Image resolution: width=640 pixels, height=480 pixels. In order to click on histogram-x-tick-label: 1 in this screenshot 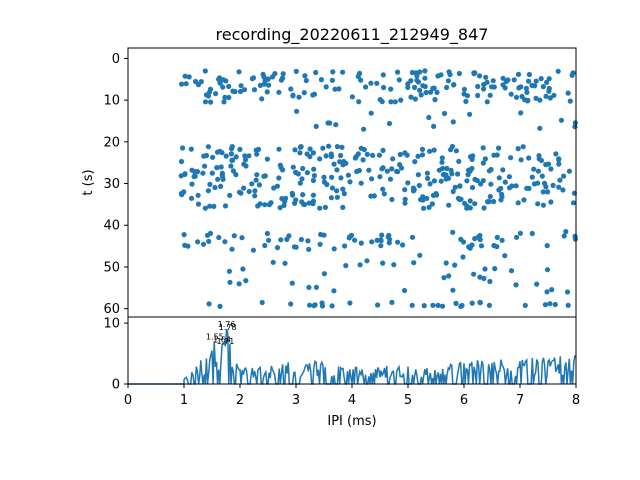, I will do `click(184, 400)`.